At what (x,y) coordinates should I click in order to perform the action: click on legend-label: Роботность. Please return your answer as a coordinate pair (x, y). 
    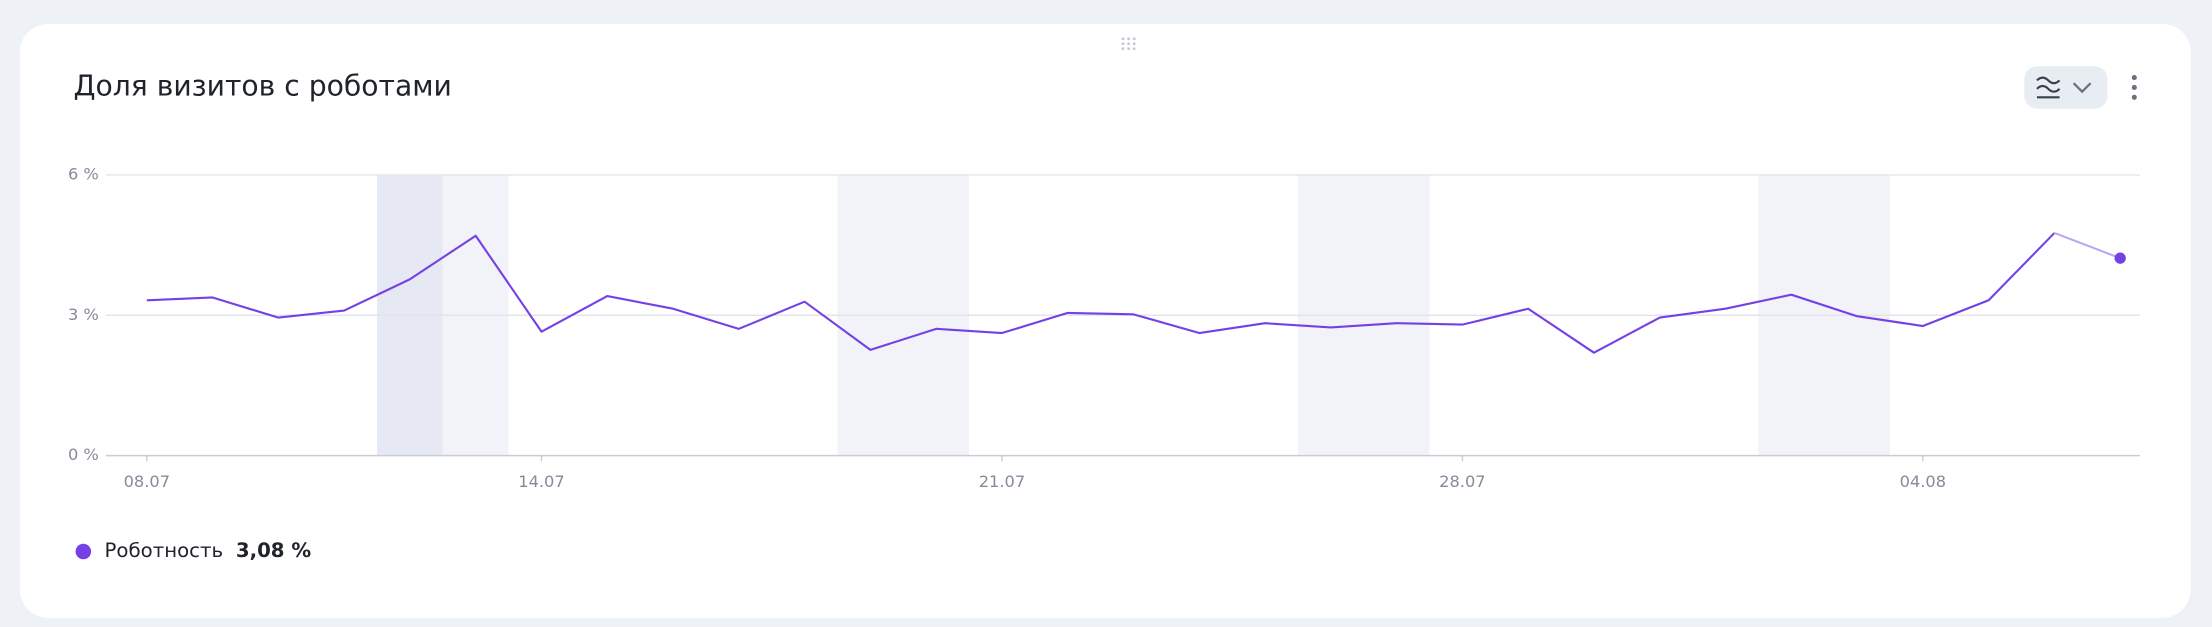
    Looking at the image, I should click on (163, 550).